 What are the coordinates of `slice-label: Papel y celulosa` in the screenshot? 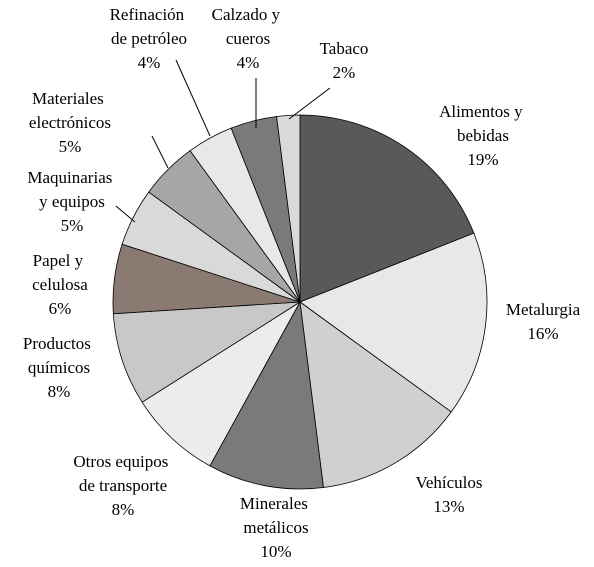 It's located at (60, 272).